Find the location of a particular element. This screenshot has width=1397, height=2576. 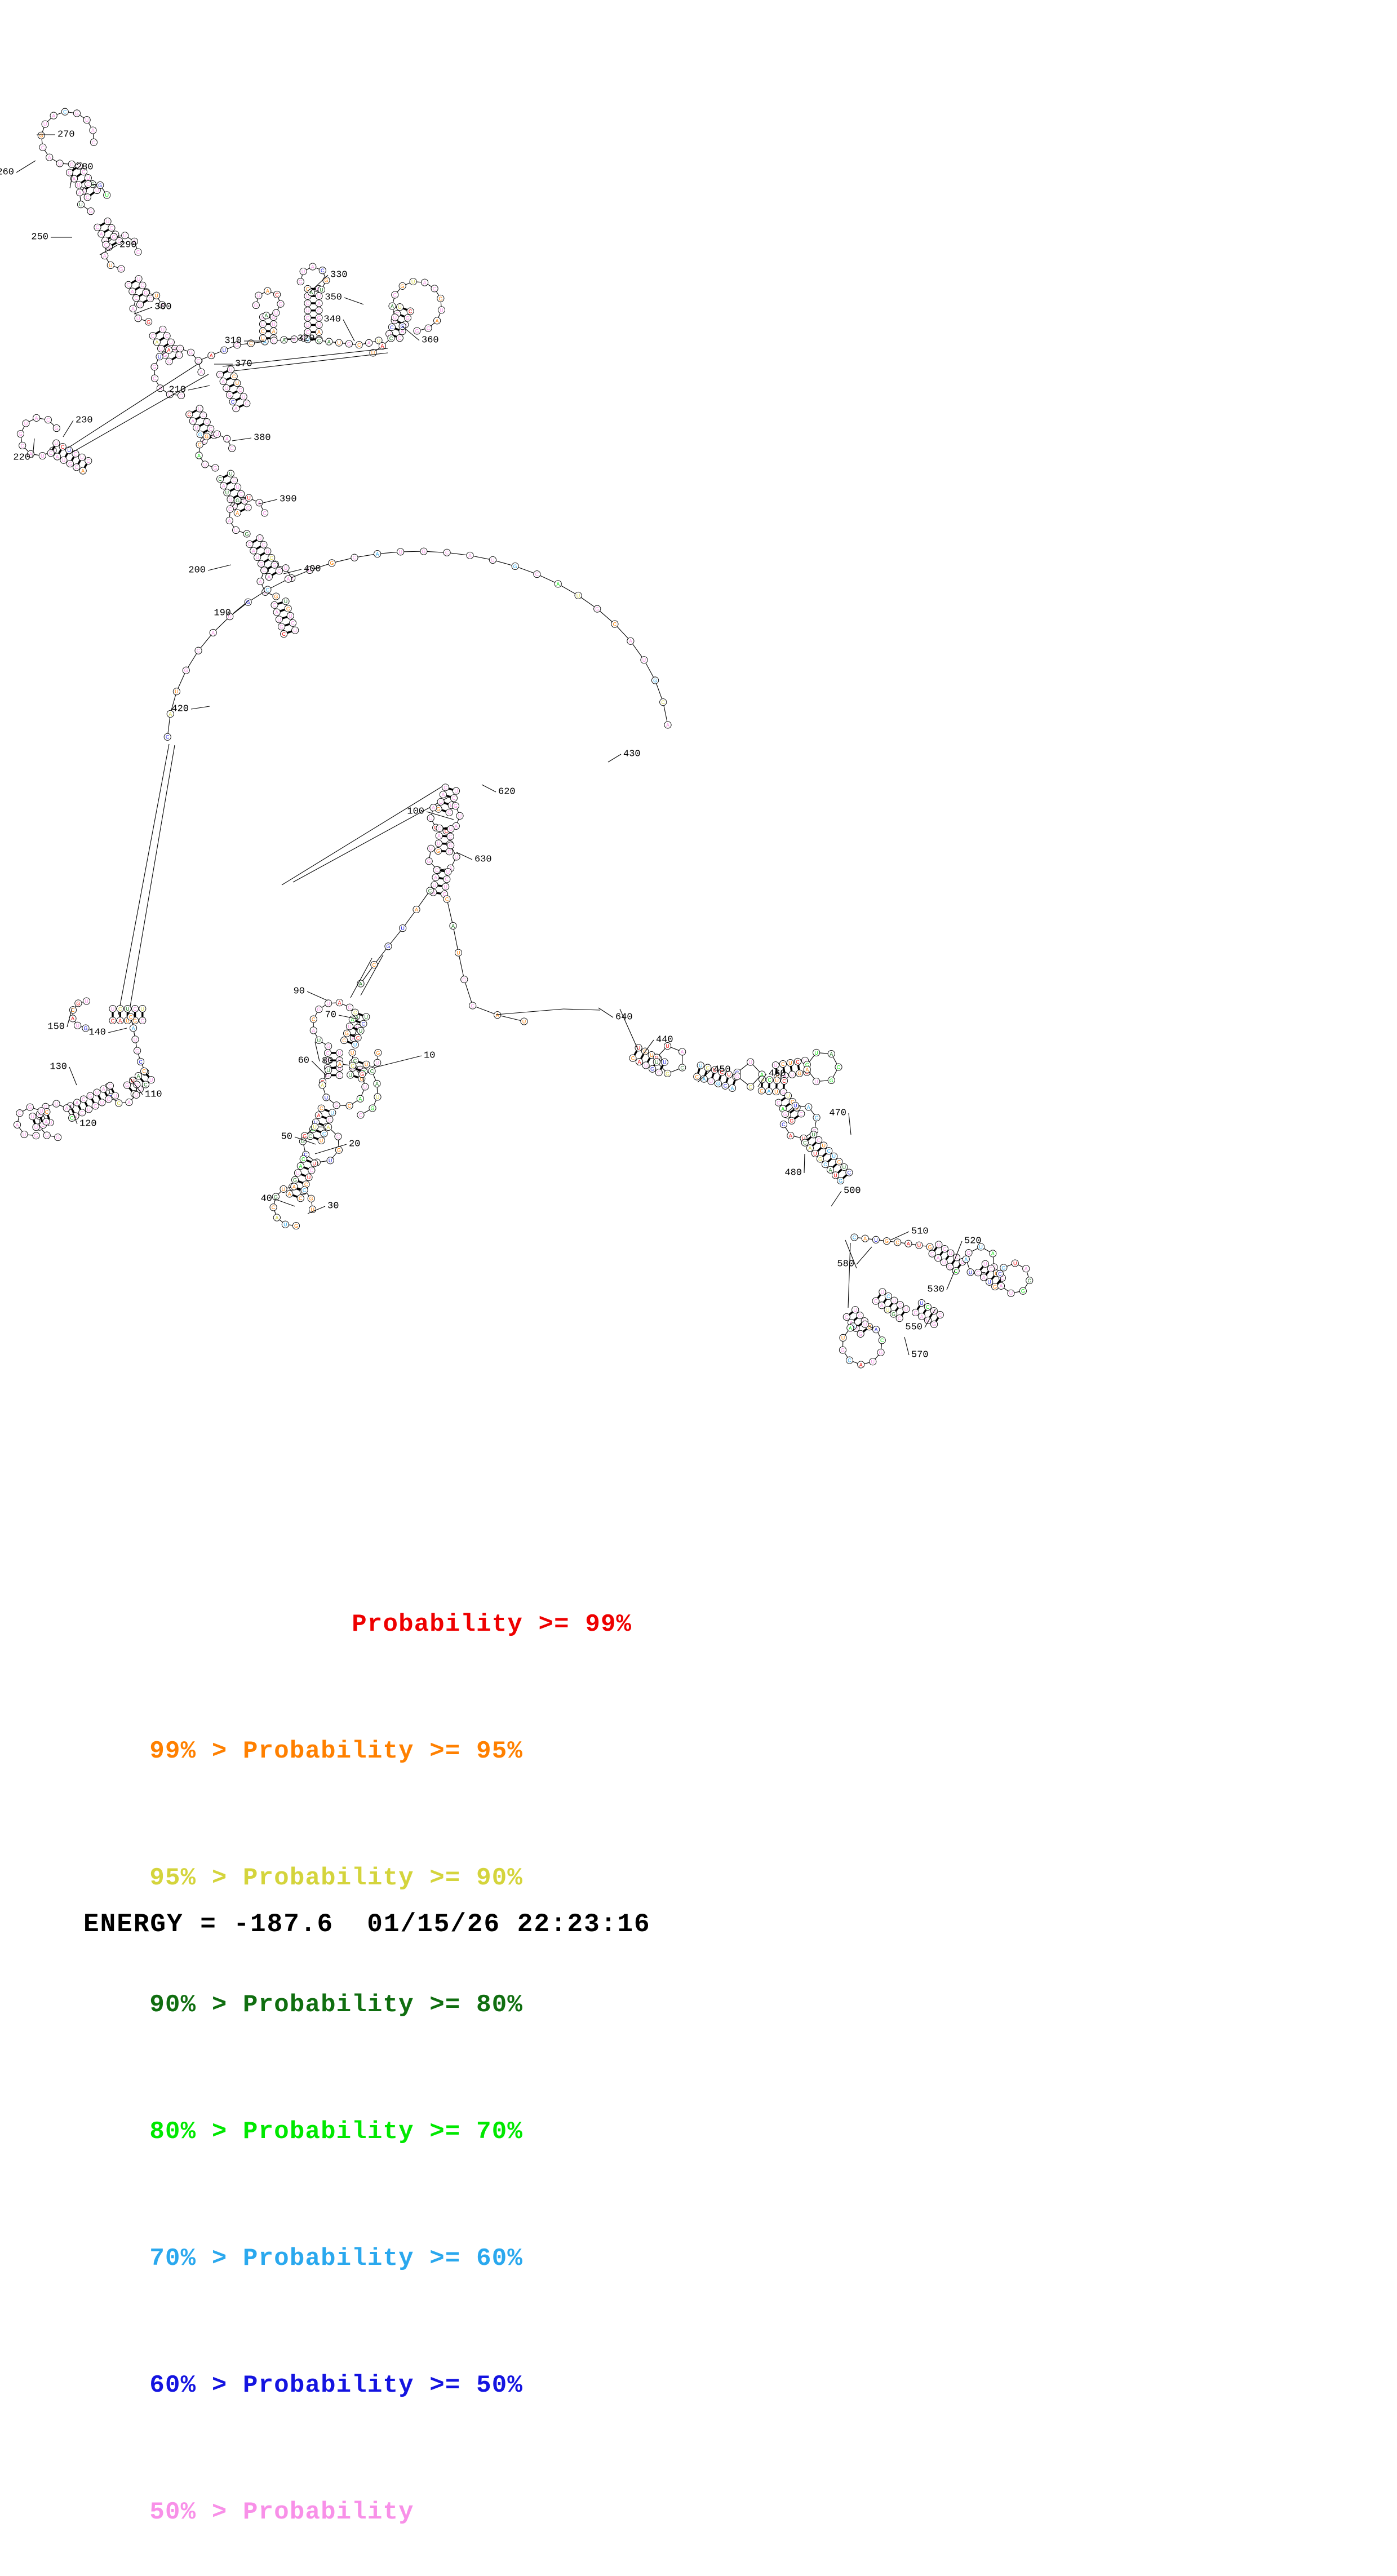

legend-label-50: 60% > Probability >= 50% is located at coordinates (336, 2385).